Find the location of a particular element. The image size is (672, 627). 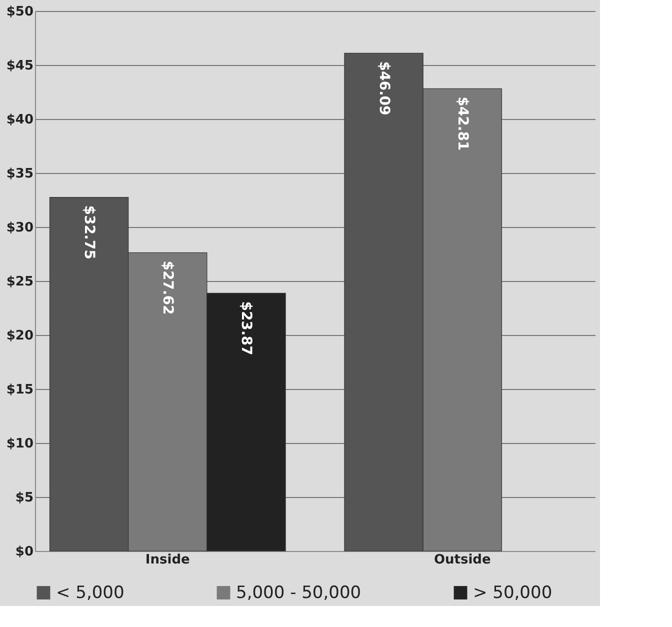

data-label: $42.81 is located at coordinates (462, 123).